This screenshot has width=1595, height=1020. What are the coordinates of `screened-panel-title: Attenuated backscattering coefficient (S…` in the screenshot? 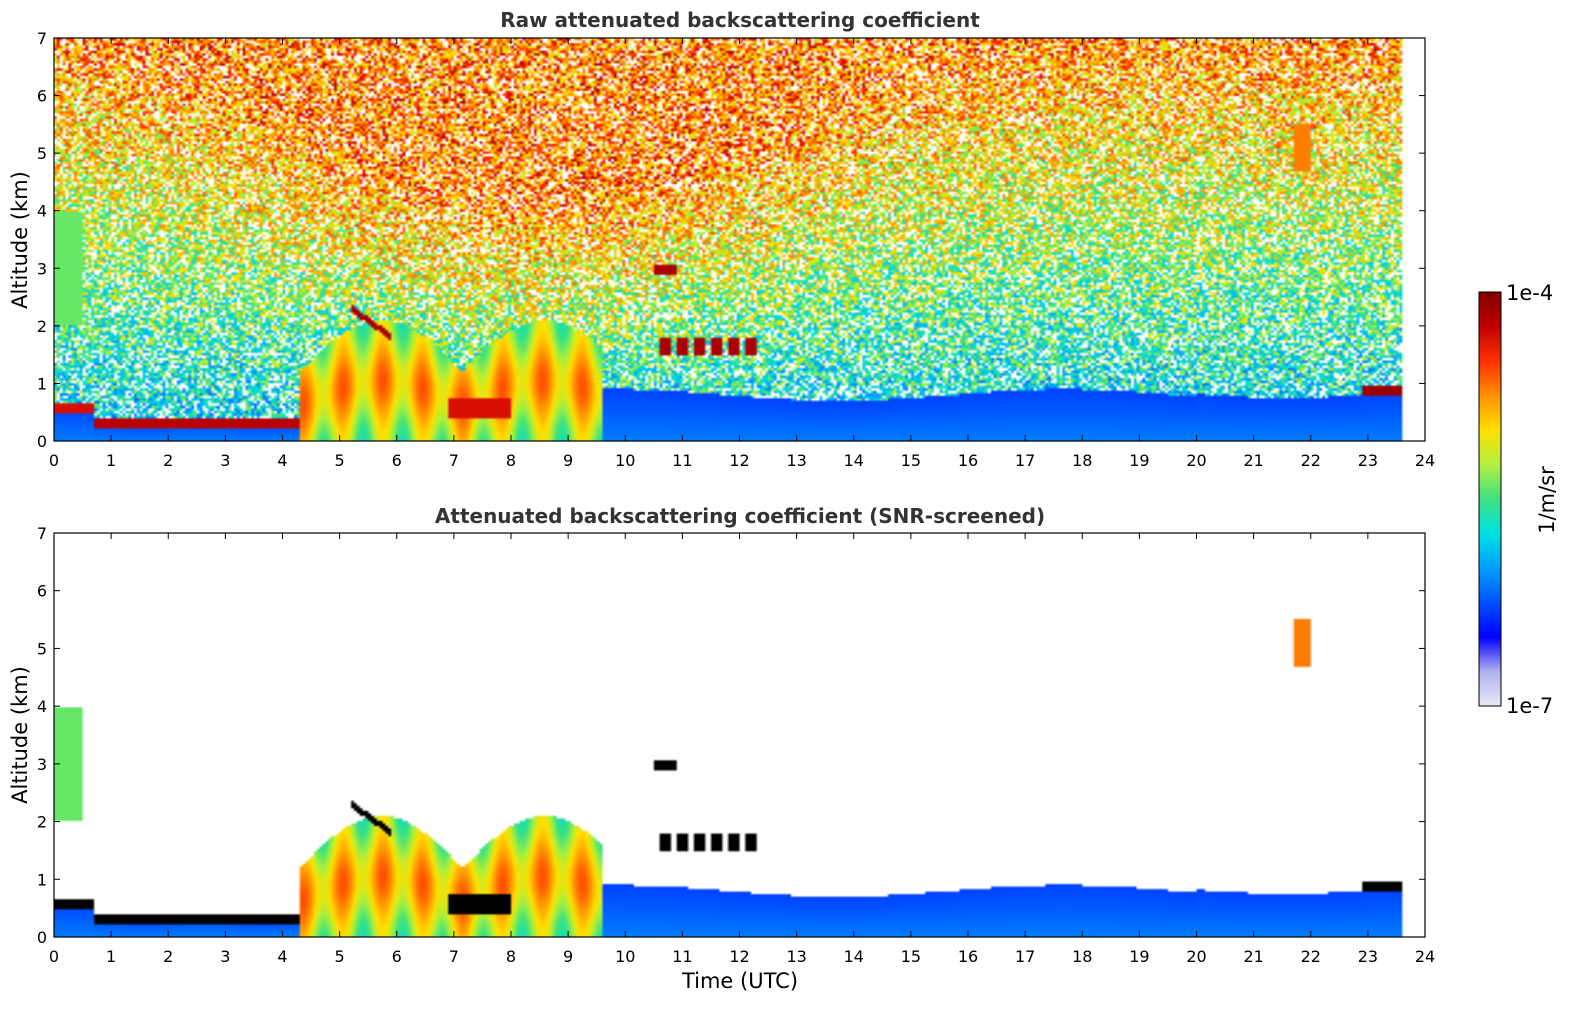 It's located at (740, 516).